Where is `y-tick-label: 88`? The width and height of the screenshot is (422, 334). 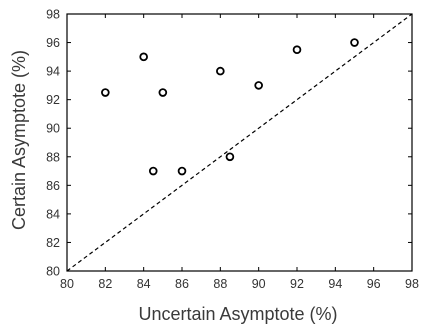 y-tick-label: 88 is located at coordinates (53, 157).